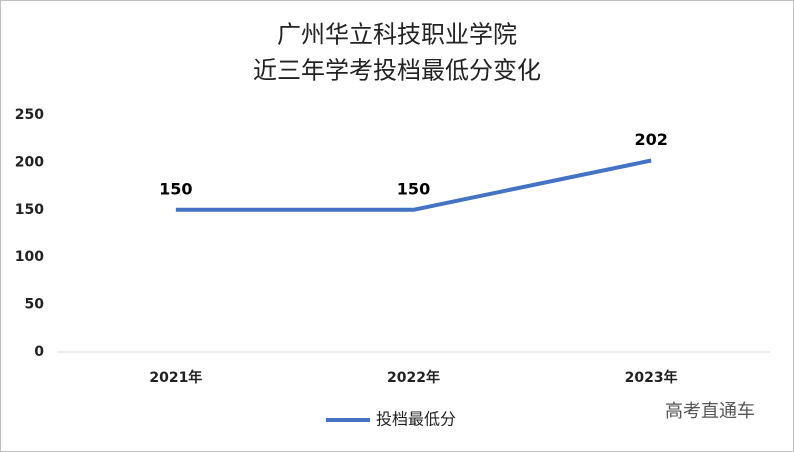  I want to click on chart-title: 广州华立科技职业学院, so click(397, 35).